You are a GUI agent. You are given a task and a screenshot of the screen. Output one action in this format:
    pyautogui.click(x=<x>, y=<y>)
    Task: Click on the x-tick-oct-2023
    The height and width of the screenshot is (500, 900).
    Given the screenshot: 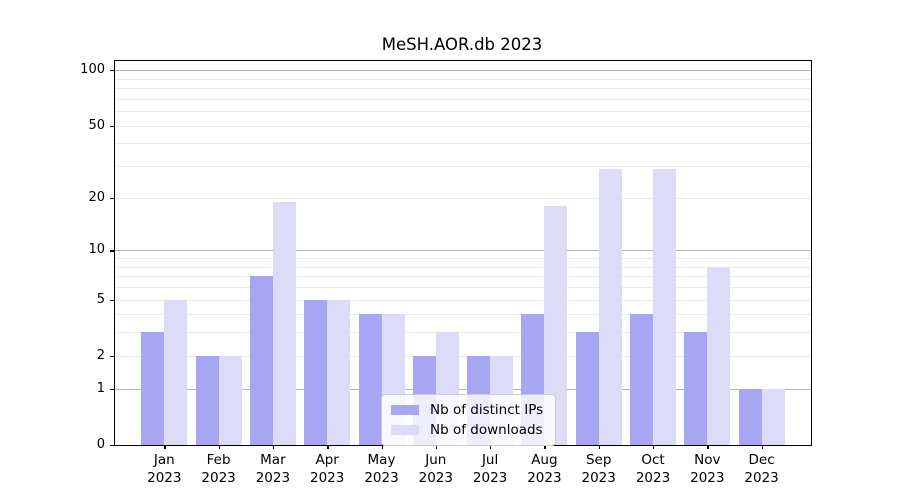 What is the action you would take?
    pyautogui.click(x=654, y=447)
    